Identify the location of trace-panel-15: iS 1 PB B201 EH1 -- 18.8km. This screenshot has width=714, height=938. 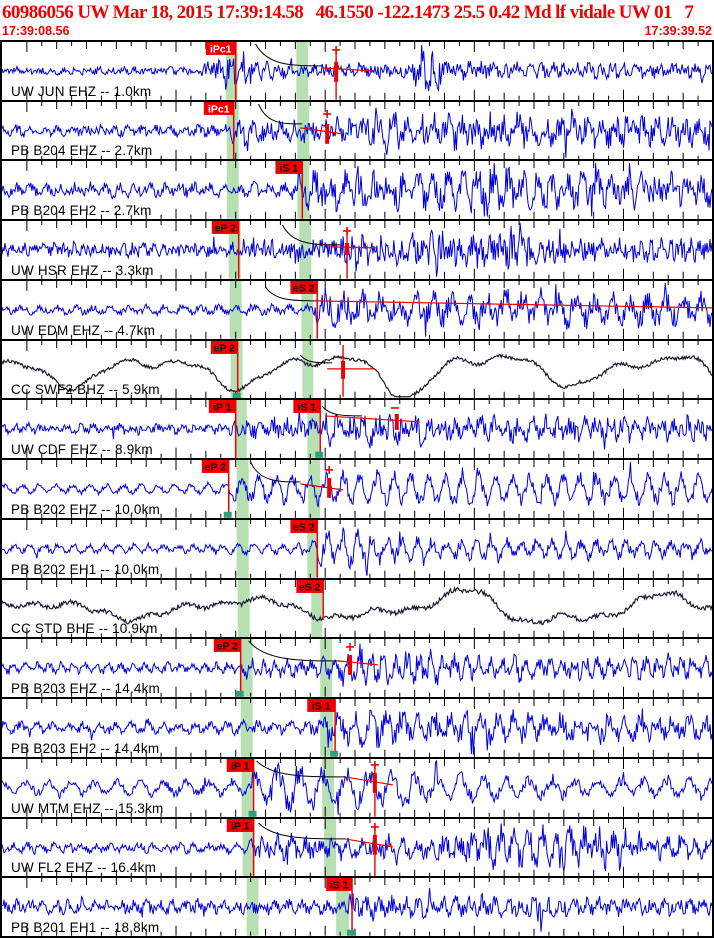
(357, 906).